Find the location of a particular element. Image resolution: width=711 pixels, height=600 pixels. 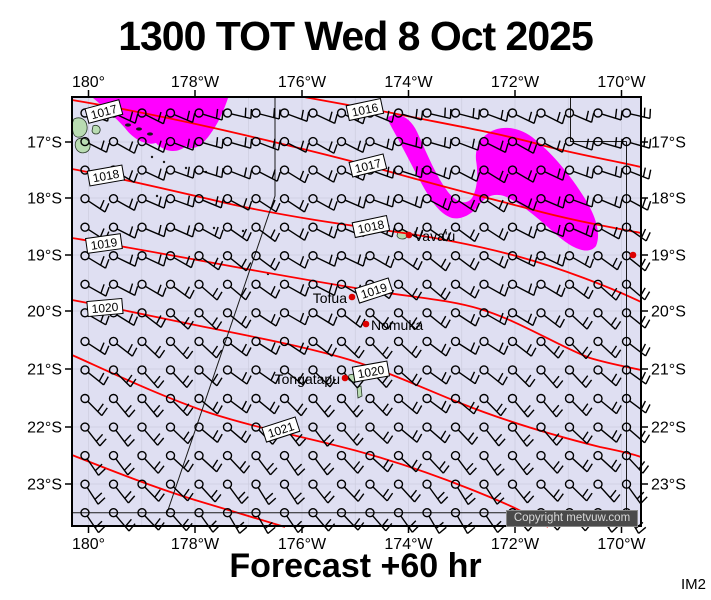

lat-axis-label: 21°S is located at coordinates (44, 370).